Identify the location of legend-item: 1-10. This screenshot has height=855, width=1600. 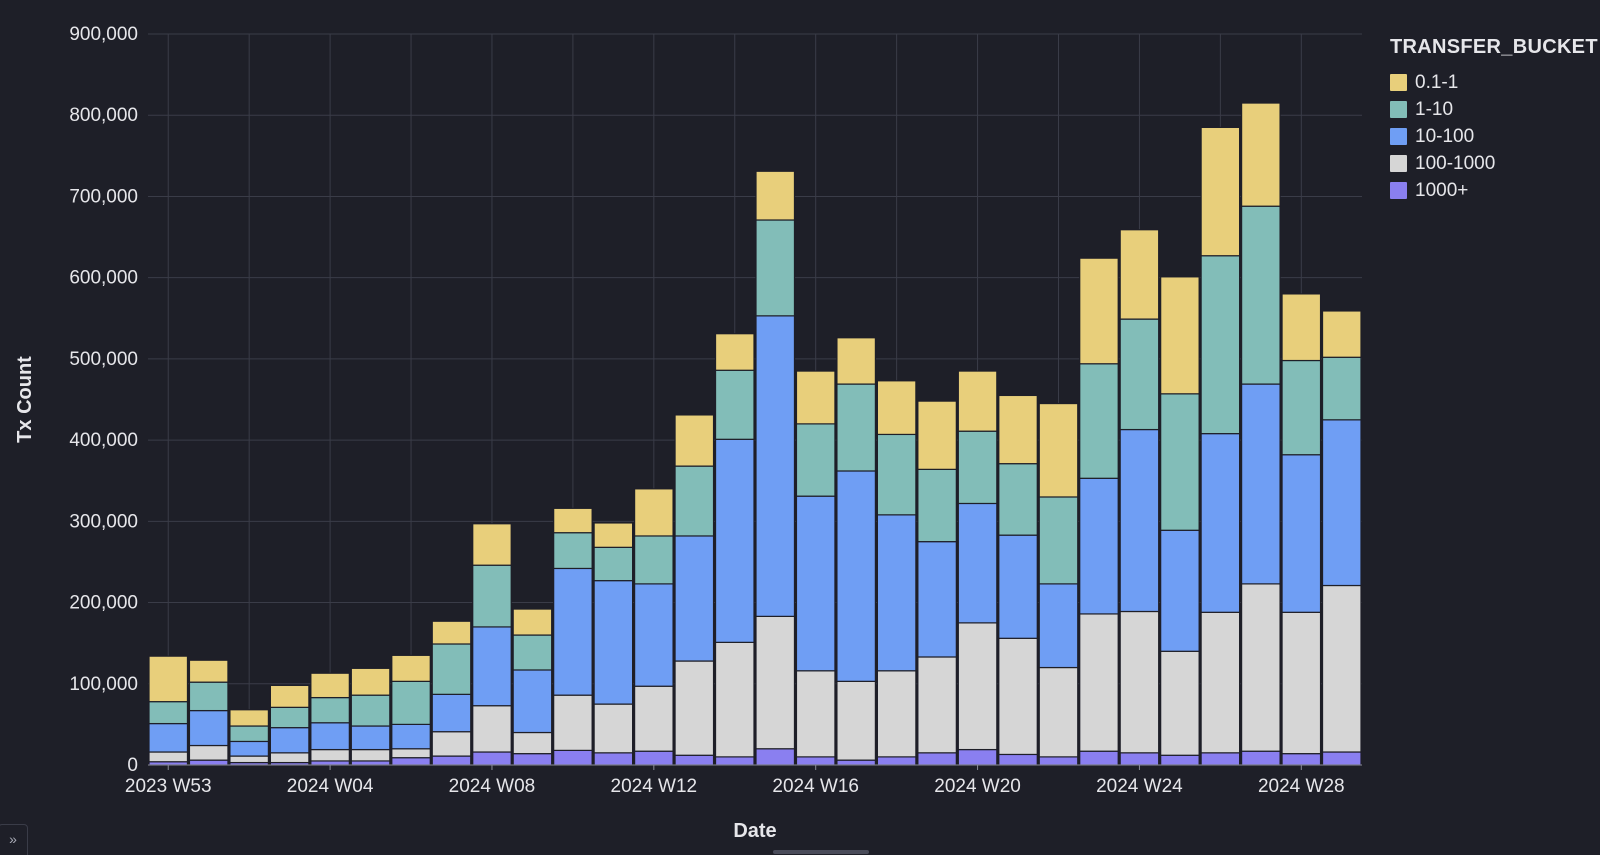
(1495, 109).